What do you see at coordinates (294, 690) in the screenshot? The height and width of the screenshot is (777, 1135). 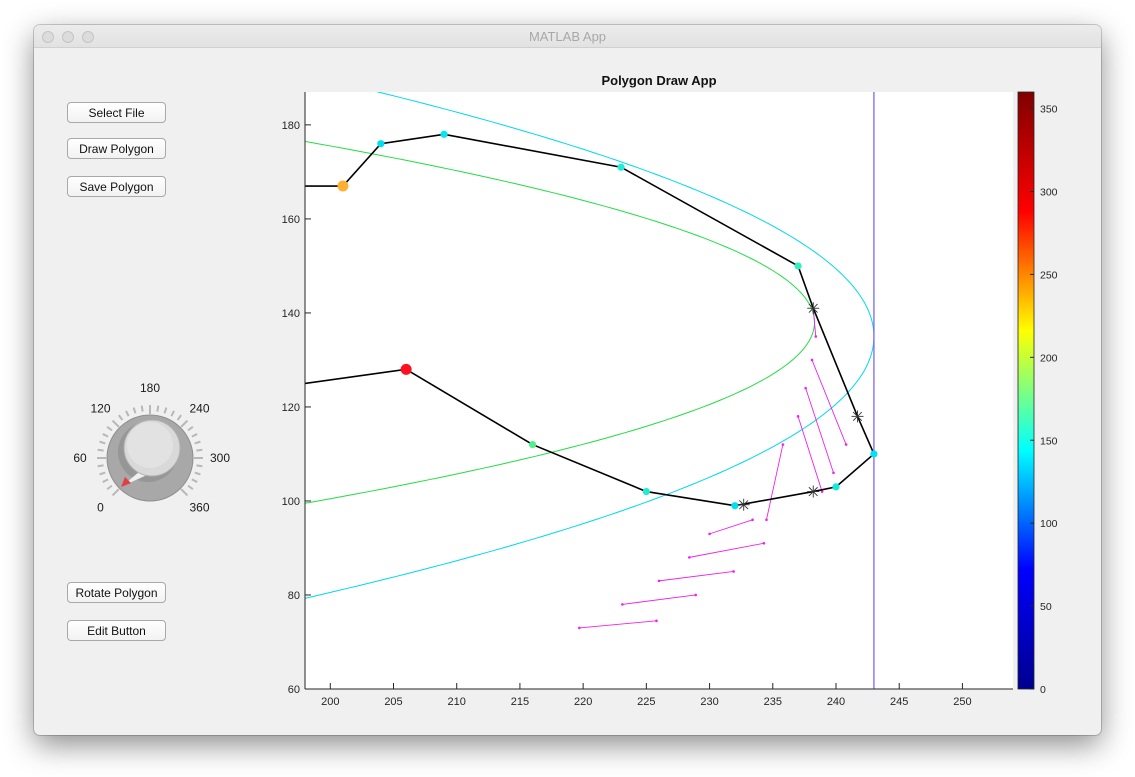 I see `y-tick-label: 60` at bounding box center [294, 690].